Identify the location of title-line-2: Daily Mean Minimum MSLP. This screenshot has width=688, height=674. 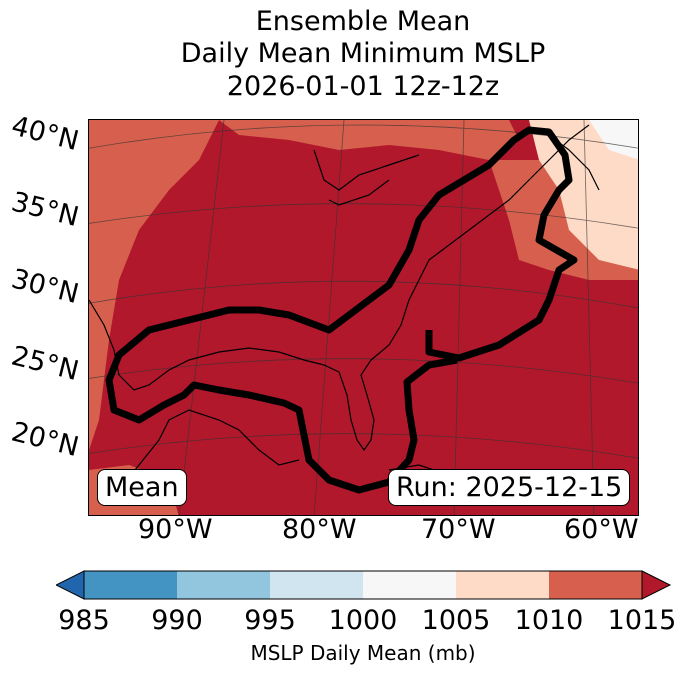
(363, 53).